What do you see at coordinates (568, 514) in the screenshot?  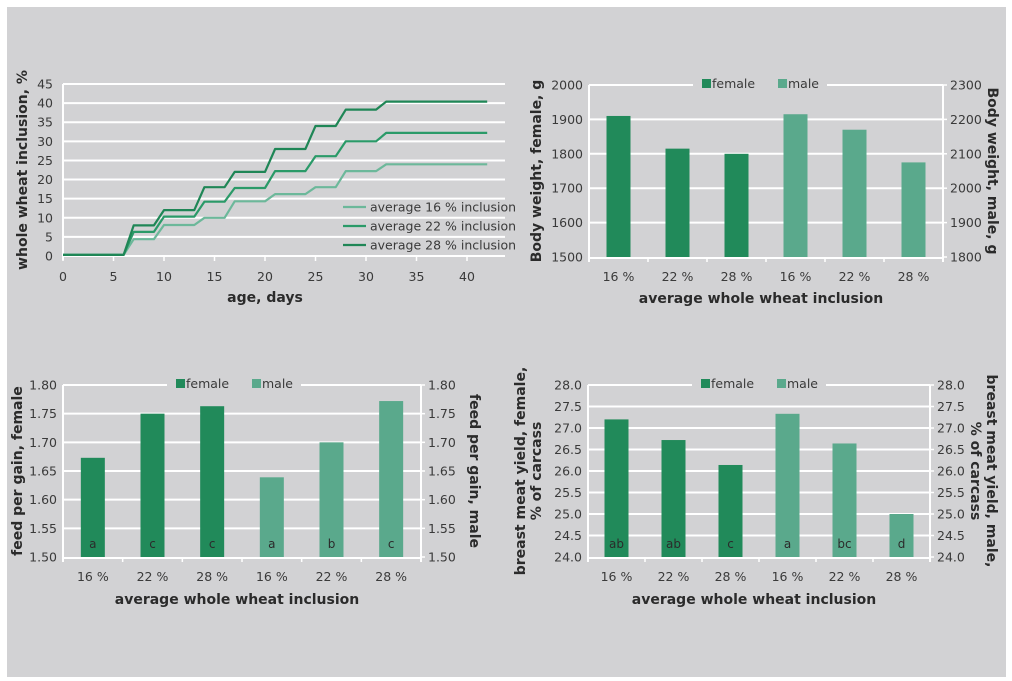 I see `y-tick-label-left: 25.0` at bounding box center [568, 514].